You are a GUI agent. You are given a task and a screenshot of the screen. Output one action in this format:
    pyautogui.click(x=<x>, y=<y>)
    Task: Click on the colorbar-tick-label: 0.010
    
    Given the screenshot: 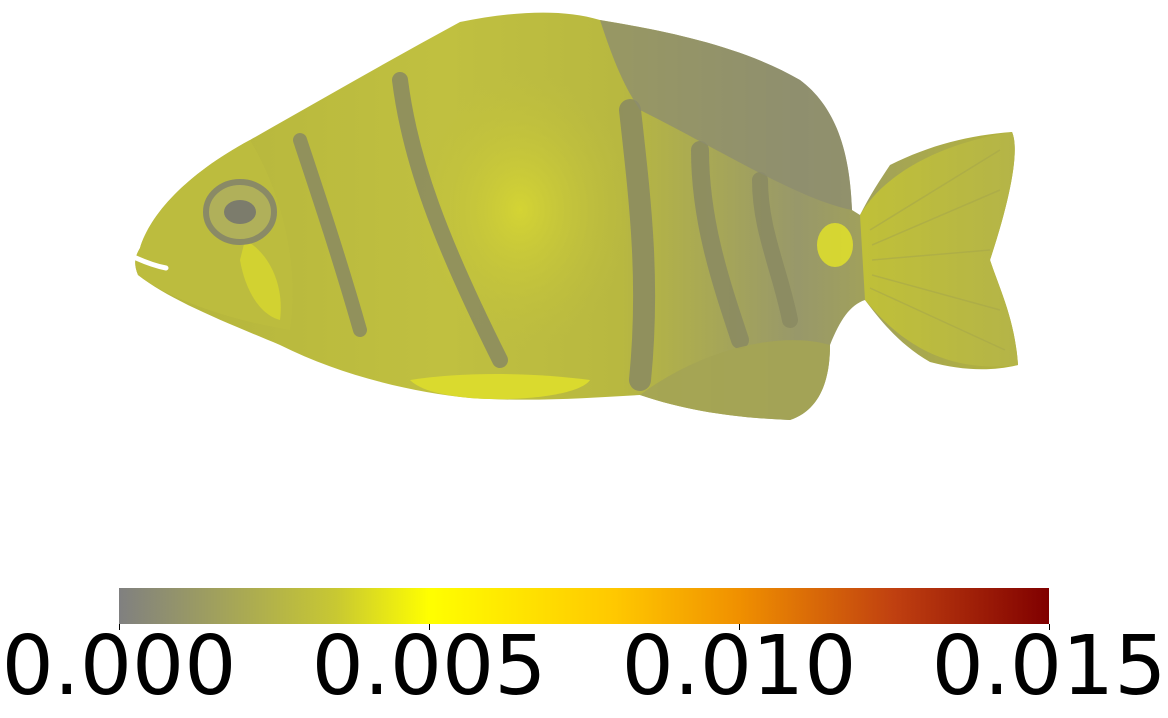 What is the action you would take?
    pyautogui.click(x=739, y=666)
    